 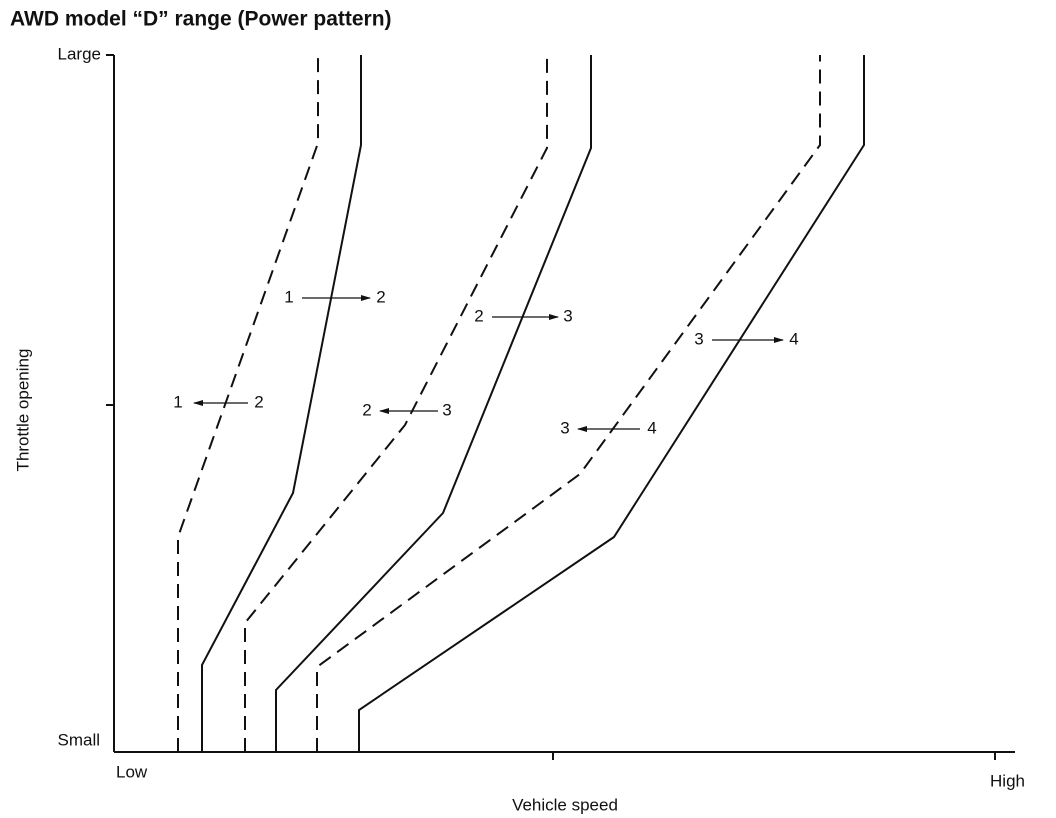 I want to click on x-tick-label: Low, so click(x=132, y=771).